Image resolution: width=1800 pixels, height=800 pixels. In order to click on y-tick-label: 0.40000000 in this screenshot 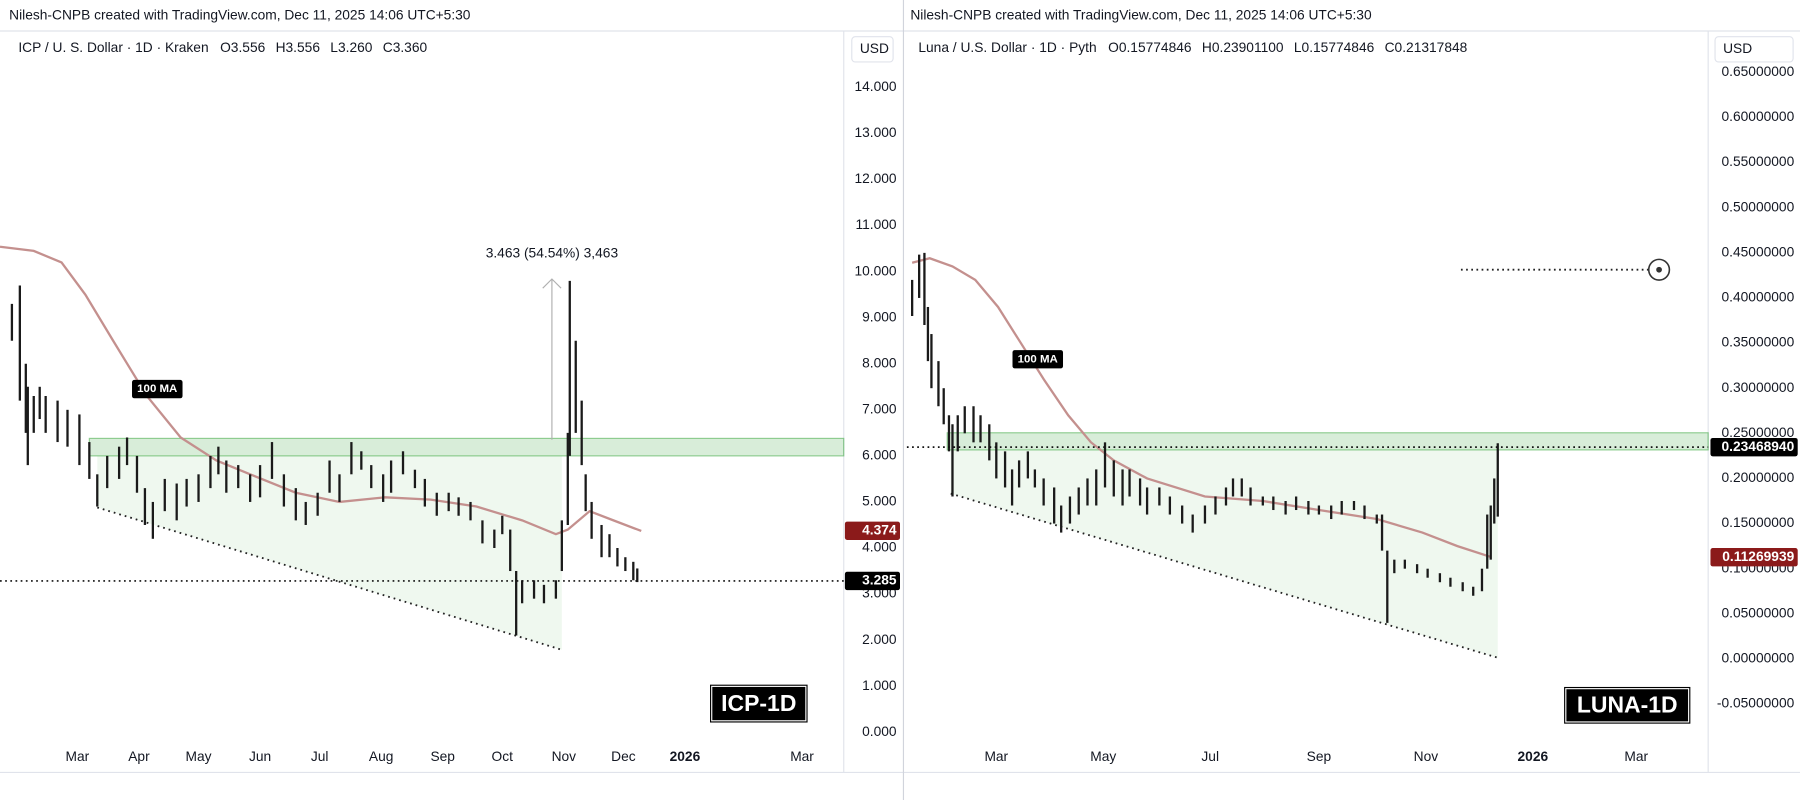, I will do `click(1758, 297)`.